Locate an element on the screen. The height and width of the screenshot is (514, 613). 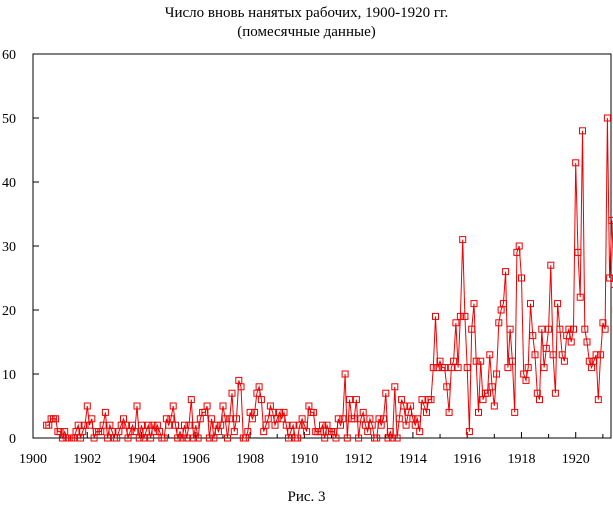
figure-caption: Рис. 3 is located at coordinates (306, 497).